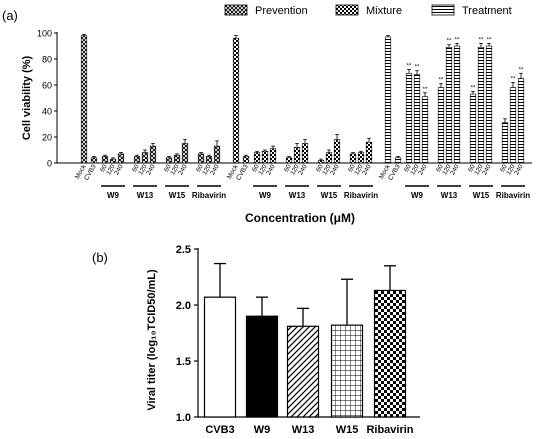  What do you see at coordinates (281, 11) in the screenshot?
I see `legend-label: Prevention` at bounding box center [281, 11].